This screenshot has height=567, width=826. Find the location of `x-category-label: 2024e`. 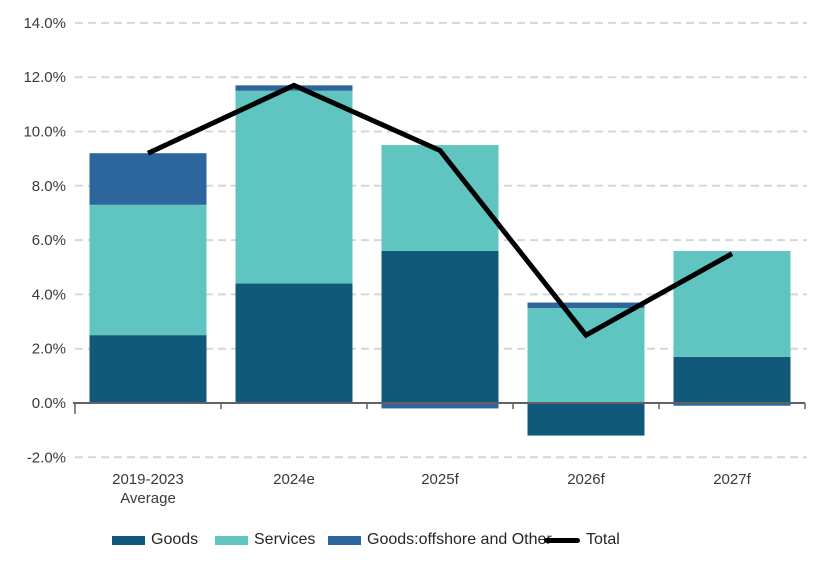

x-category-label: 2024e is located at coordinates (294, 479).